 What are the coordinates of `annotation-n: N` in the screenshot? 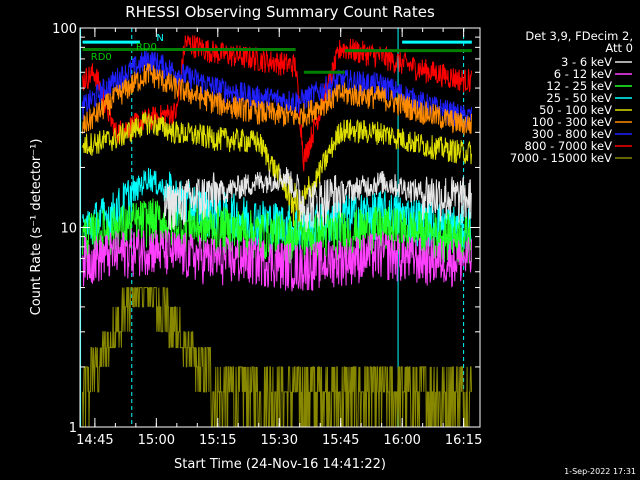 It's located at (159, 38).